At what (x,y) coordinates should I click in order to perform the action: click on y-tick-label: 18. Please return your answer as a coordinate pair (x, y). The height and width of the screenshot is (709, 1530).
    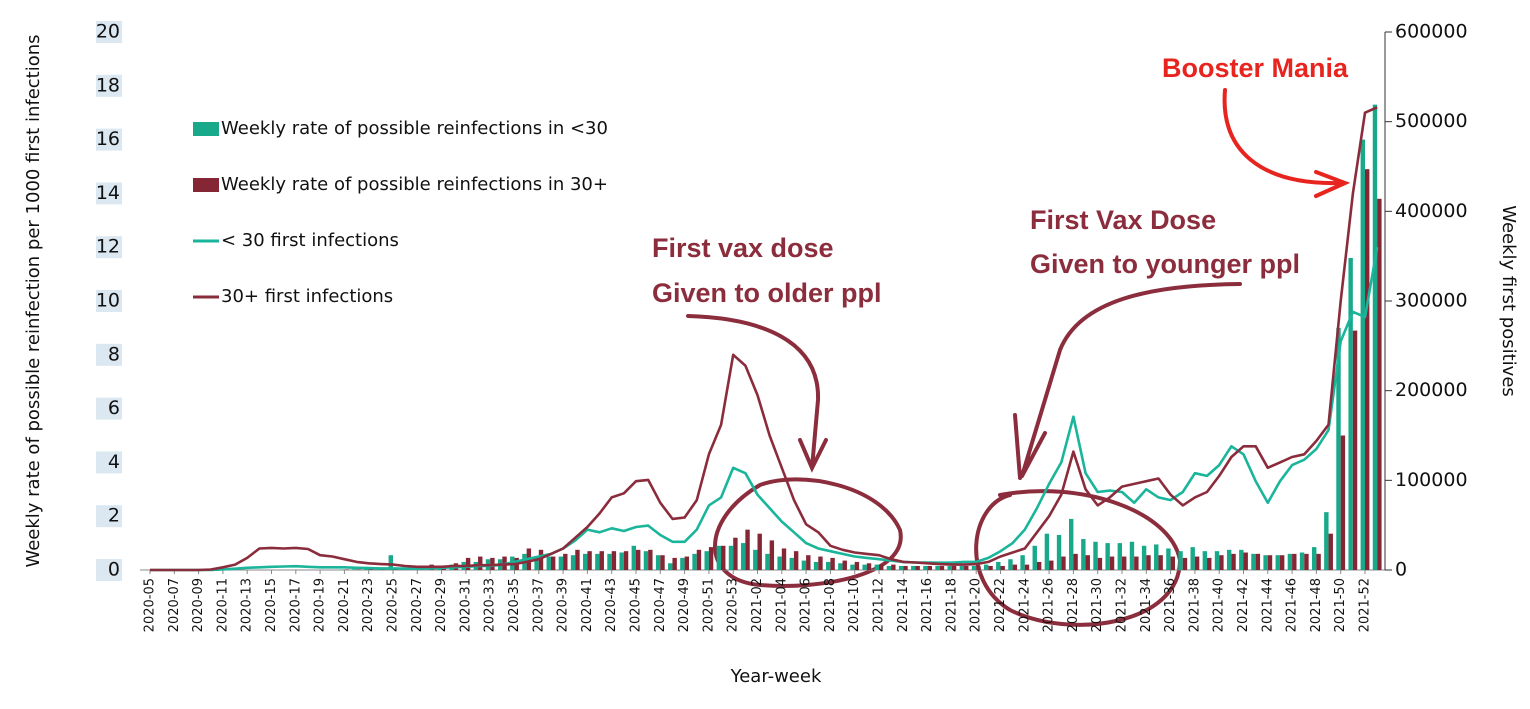
    Looking at the image, I should click on (108, 85).